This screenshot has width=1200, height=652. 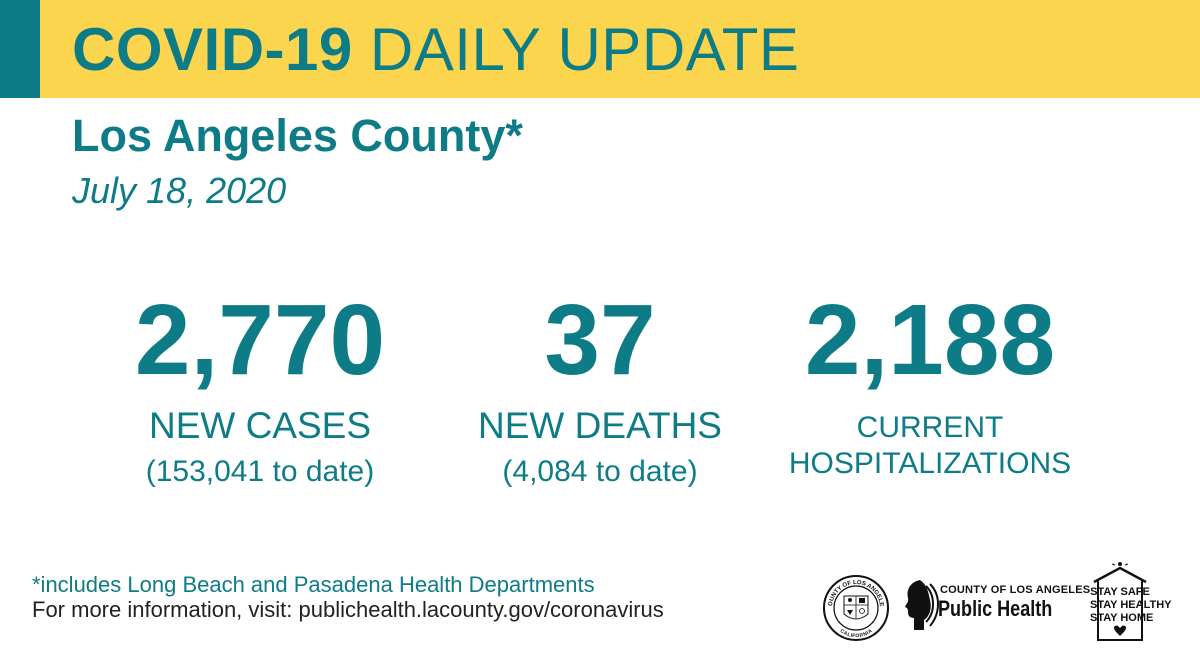 I want to click on svg-text: CALIFORNIA, so click(x=856, y=633).